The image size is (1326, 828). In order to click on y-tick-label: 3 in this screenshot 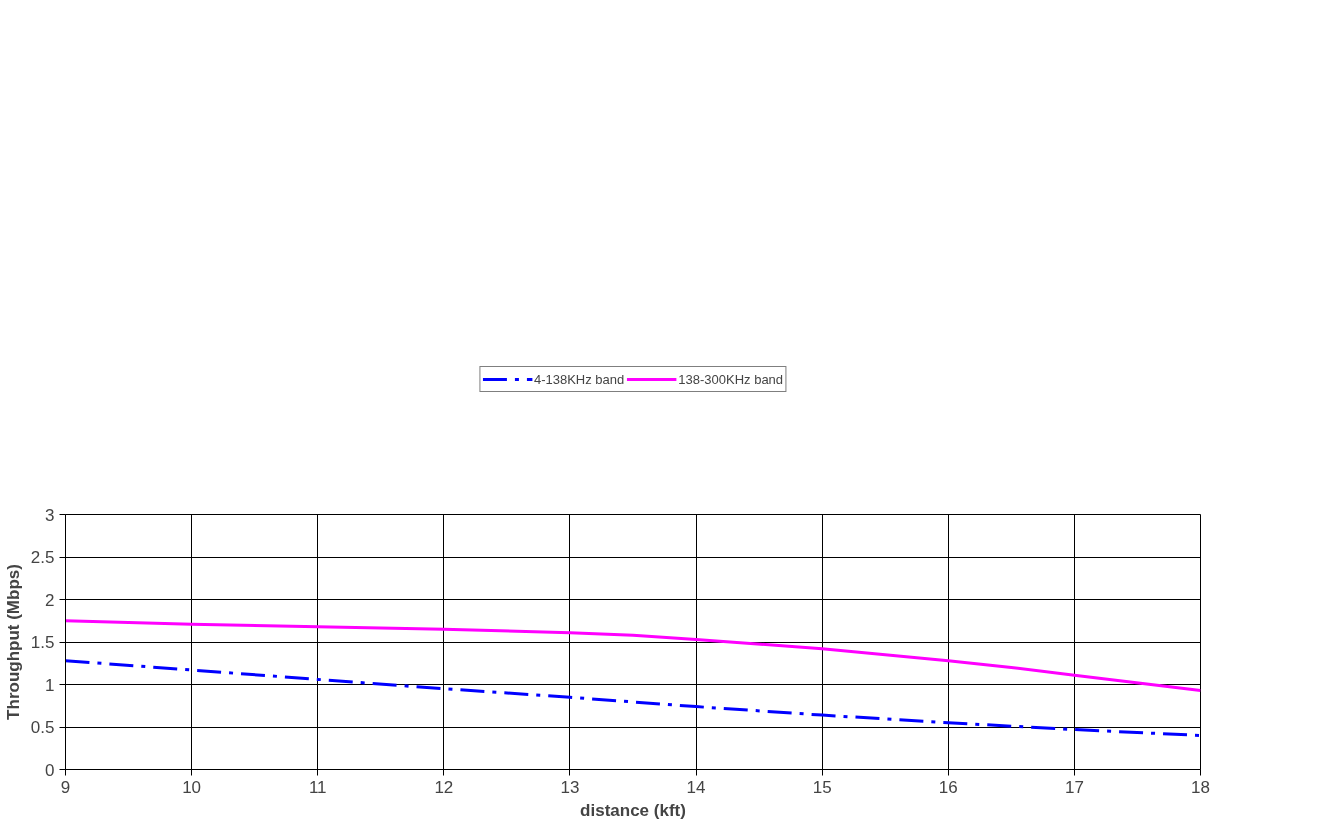, I will do `click(50, 515)`.